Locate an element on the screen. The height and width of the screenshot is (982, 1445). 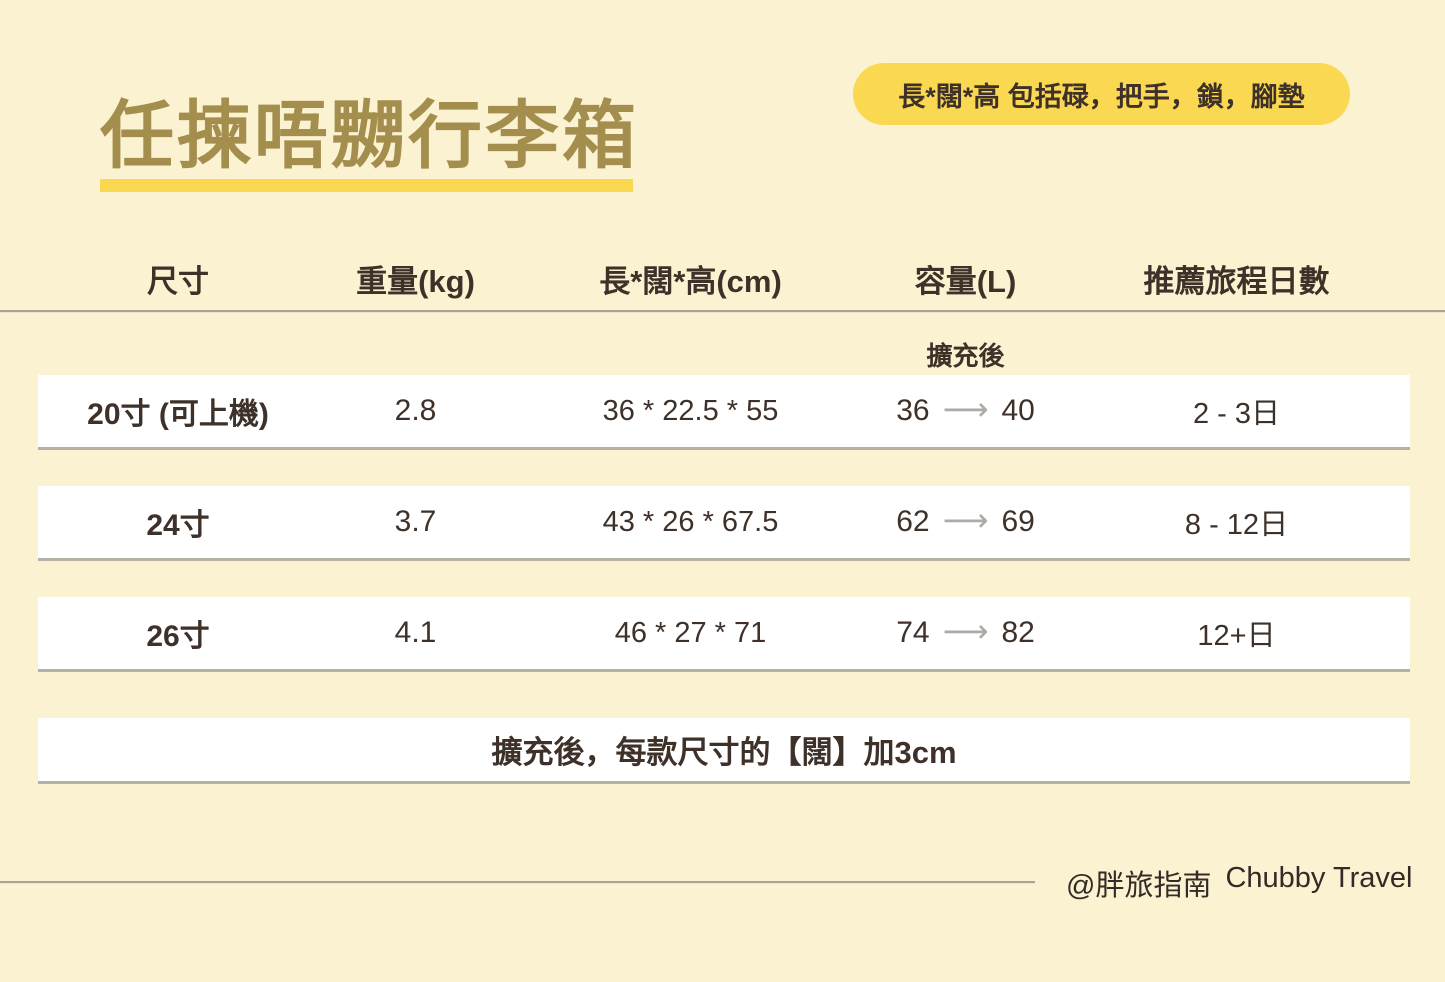
header-size: 尺寸 is located at coordinates (178, 281).